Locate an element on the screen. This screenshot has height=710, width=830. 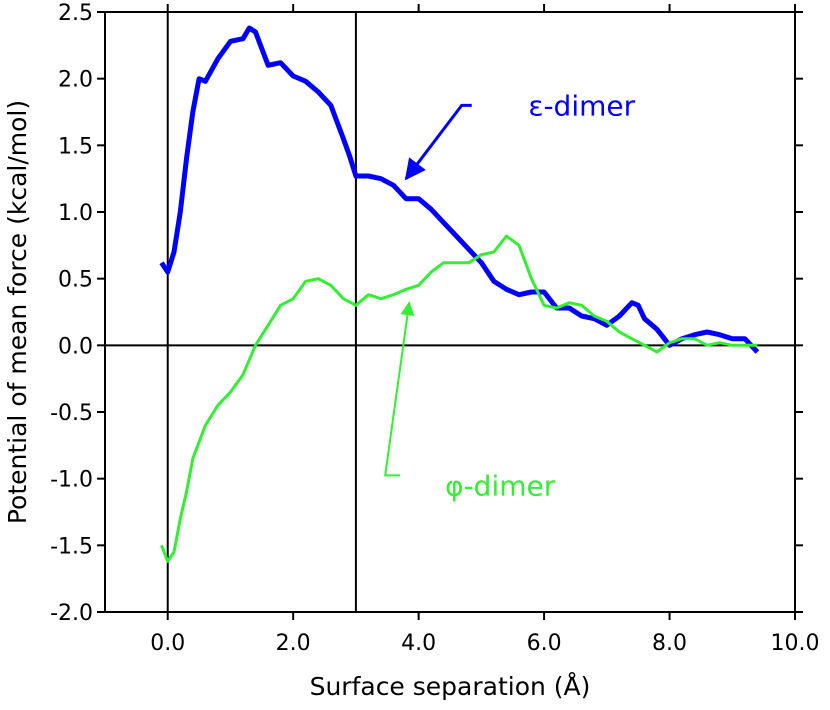
y-tick-label: 0.0 is located at coordinates (75, 346).